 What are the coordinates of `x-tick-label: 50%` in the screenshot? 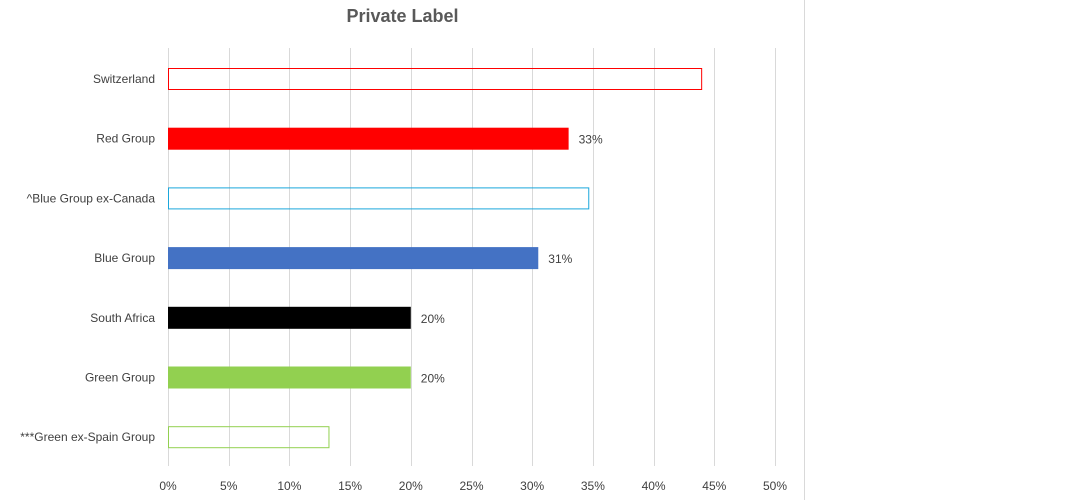 It's located at (775, 486).